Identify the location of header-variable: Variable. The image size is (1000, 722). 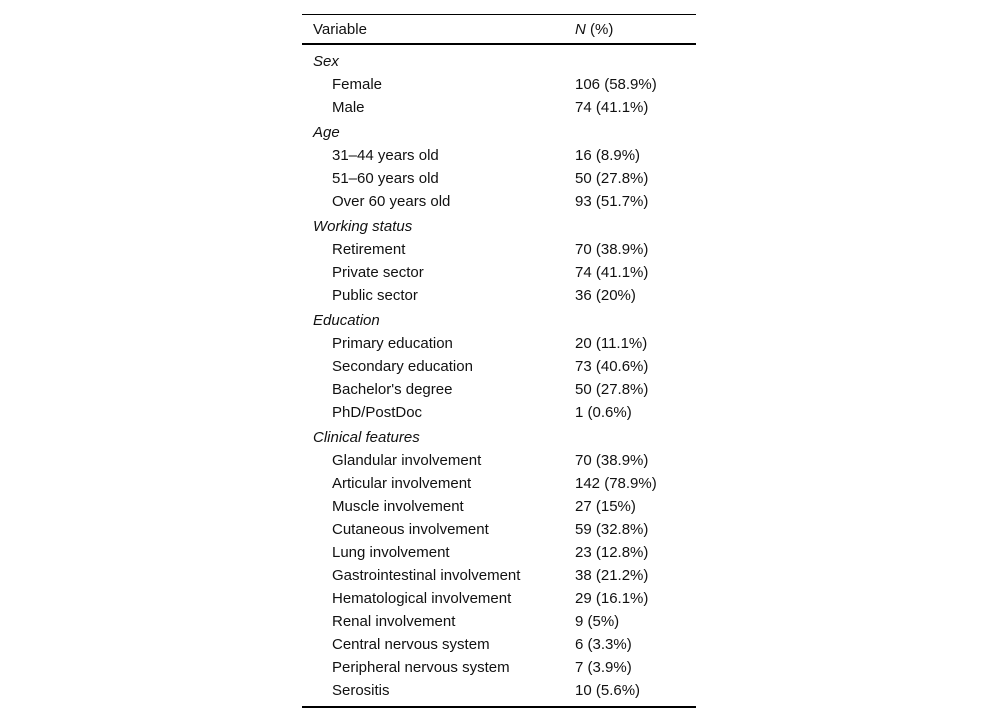
(340, 29).